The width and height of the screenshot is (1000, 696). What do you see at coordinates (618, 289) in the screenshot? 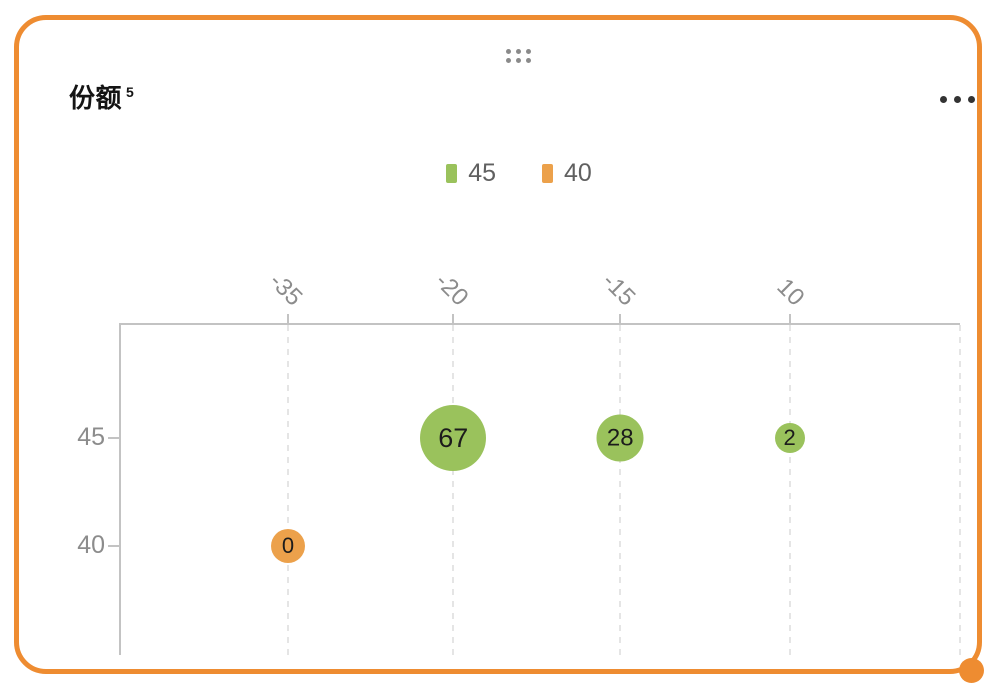
I see `x-axis-label: -15` at bounding box center [618, 289].